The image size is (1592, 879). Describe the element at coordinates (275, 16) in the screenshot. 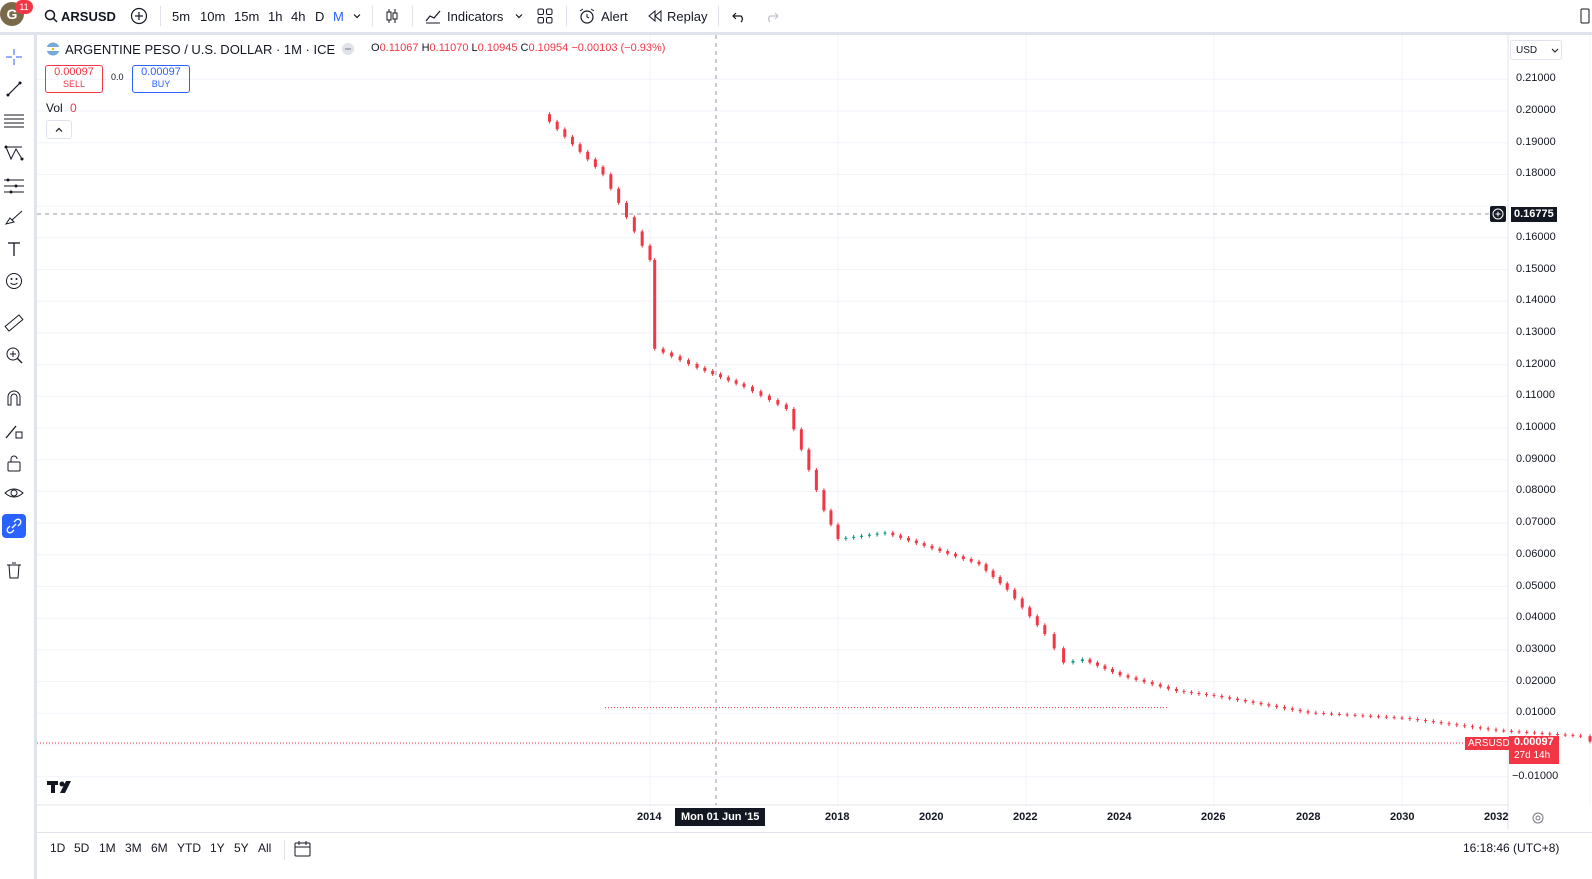

I see `interval-1h: 1h` at that location.